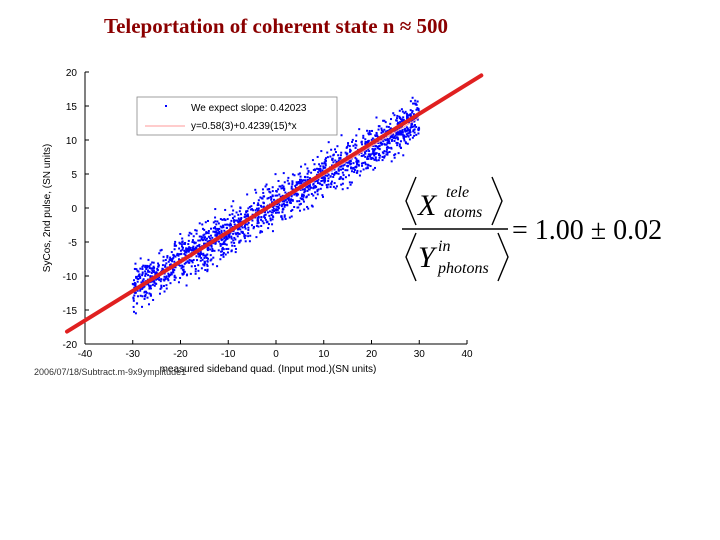 This screenshot has height=540, width=720. I want to click on numerator-base: X, so click(427, 205).